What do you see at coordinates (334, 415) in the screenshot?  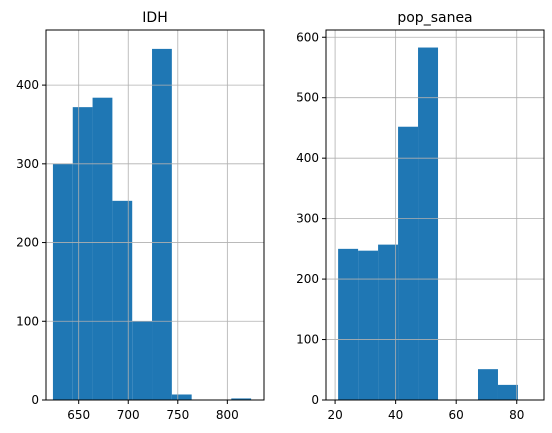 I see `x-tick-label: 20` at bounding box center [334, 415].